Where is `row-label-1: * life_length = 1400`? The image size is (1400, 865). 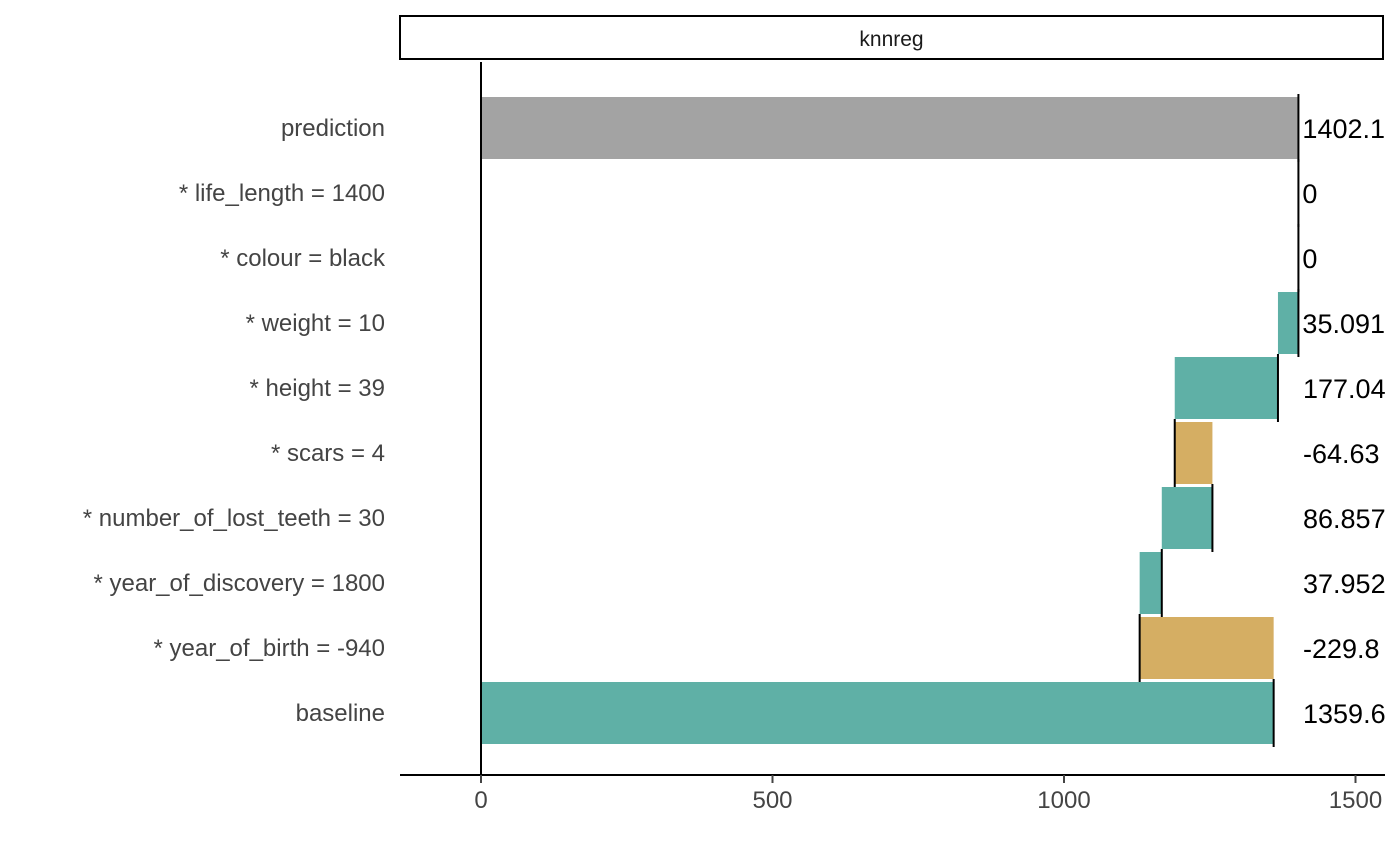
row-label-1: * life_length = 1400 is located at coordinates (282, 193).